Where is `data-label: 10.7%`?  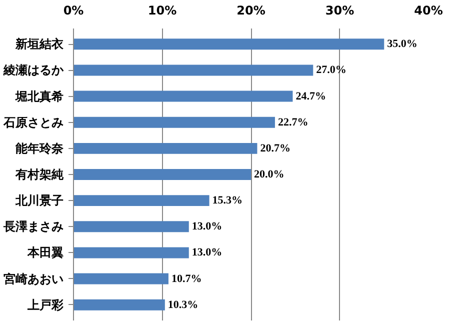 data-label: 10.7% is located at coordinates (186, 278).